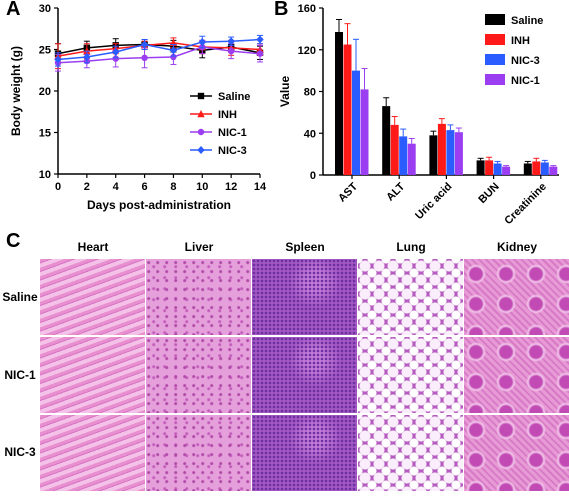 Image resolution: width=569 pixels, height=498 pixels. I want to click on row-head-saline: Saline, so click(20, 297).